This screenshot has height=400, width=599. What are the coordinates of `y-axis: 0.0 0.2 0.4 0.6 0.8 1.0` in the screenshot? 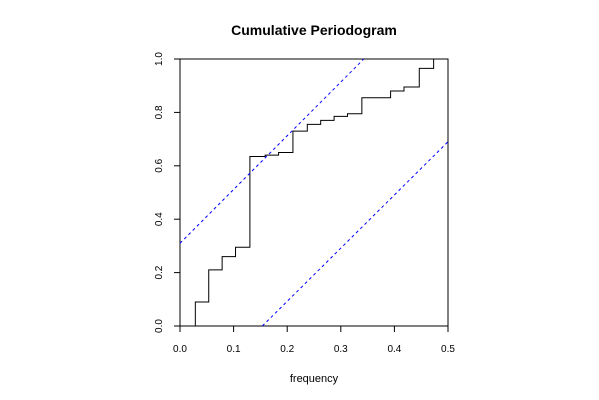 It's located at (167, 192).